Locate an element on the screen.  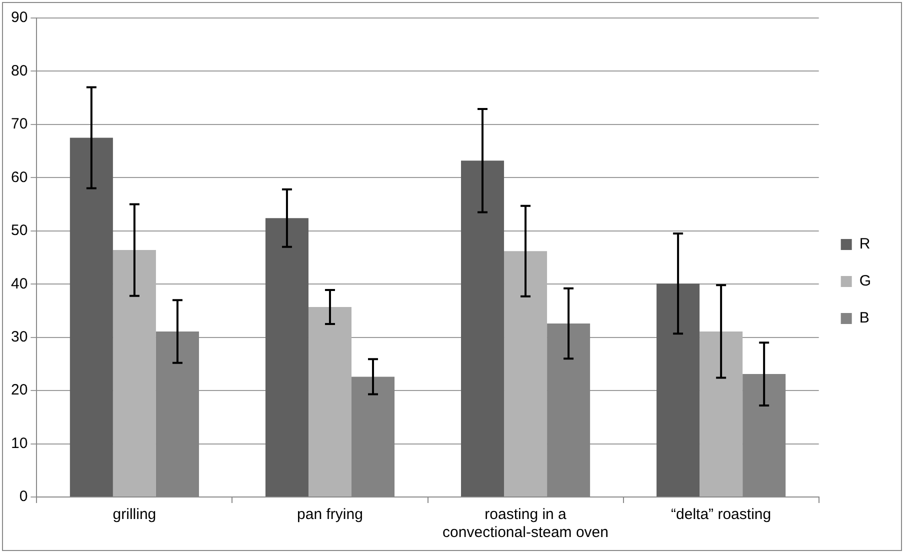
legend-label: R is located at coordinates (864, 244).